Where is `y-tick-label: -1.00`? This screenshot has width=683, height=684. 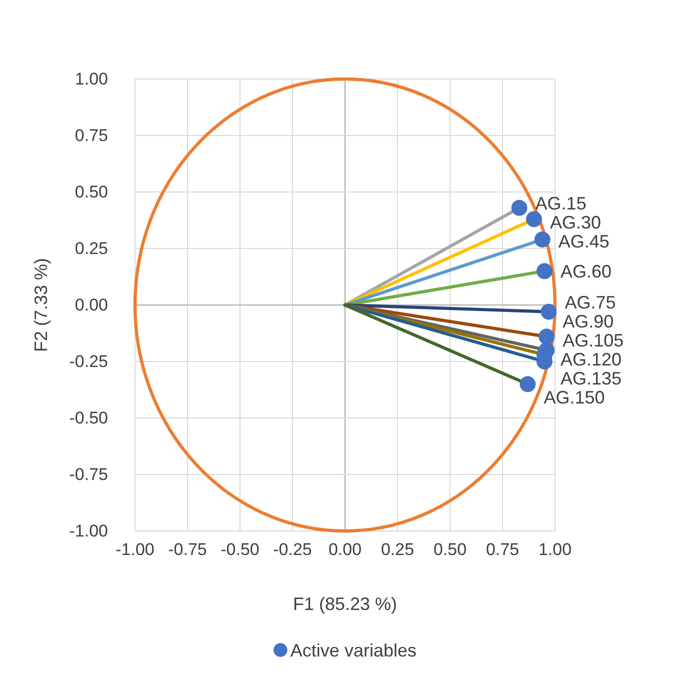 y-tick-label: -1.00 is located at coordinates (88, 530).